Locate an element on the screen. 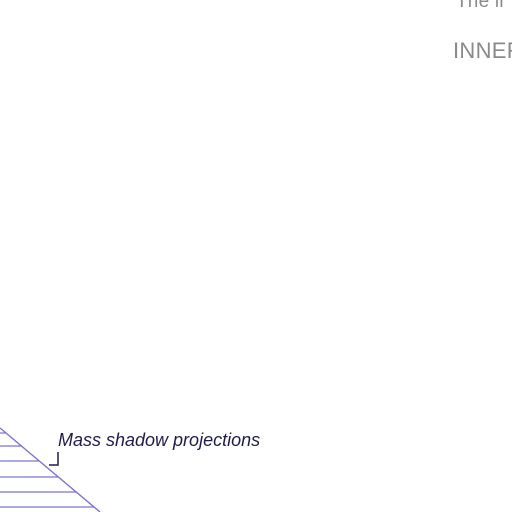  shadow-edge-line is located at coordinates (50, 469).